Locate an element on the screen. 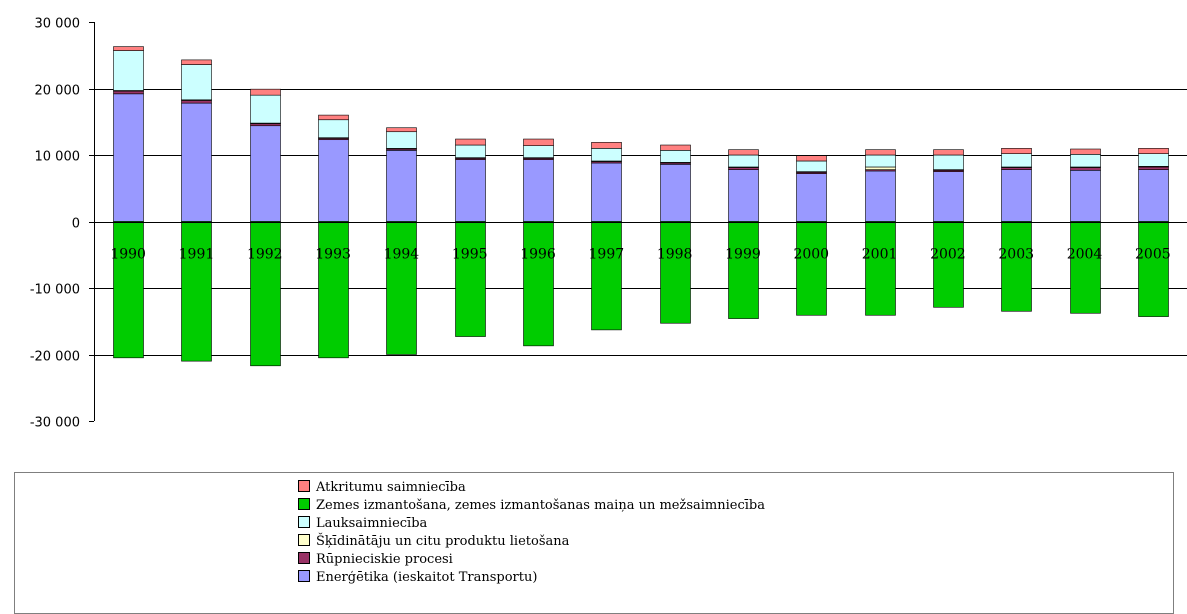 The image size is (1187, 614). x-tick-label: 1995 is located at coordinates (470, 255).